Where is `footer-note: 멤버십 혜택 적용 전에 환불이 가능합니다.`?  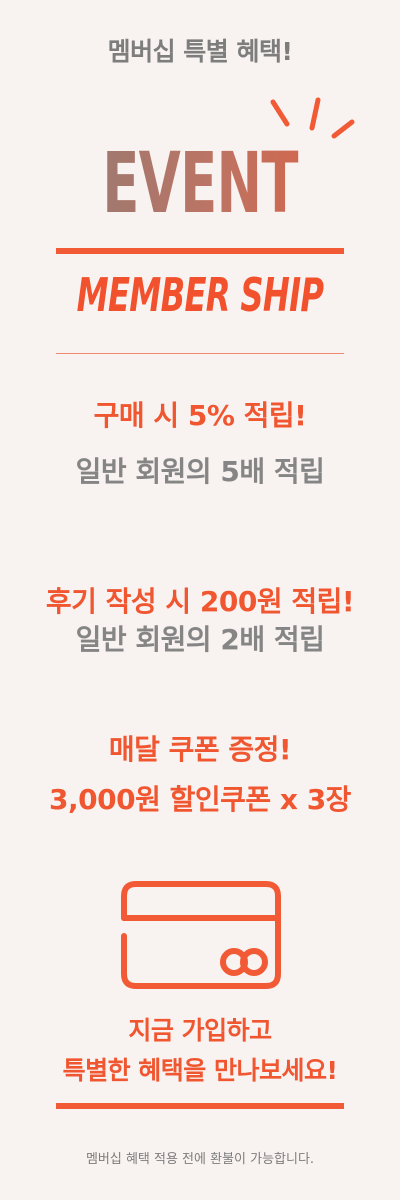 footer-note: 멤버십 혜택 적용 전에 환불이 가능합니다. is located at coordinates (200, 1159).